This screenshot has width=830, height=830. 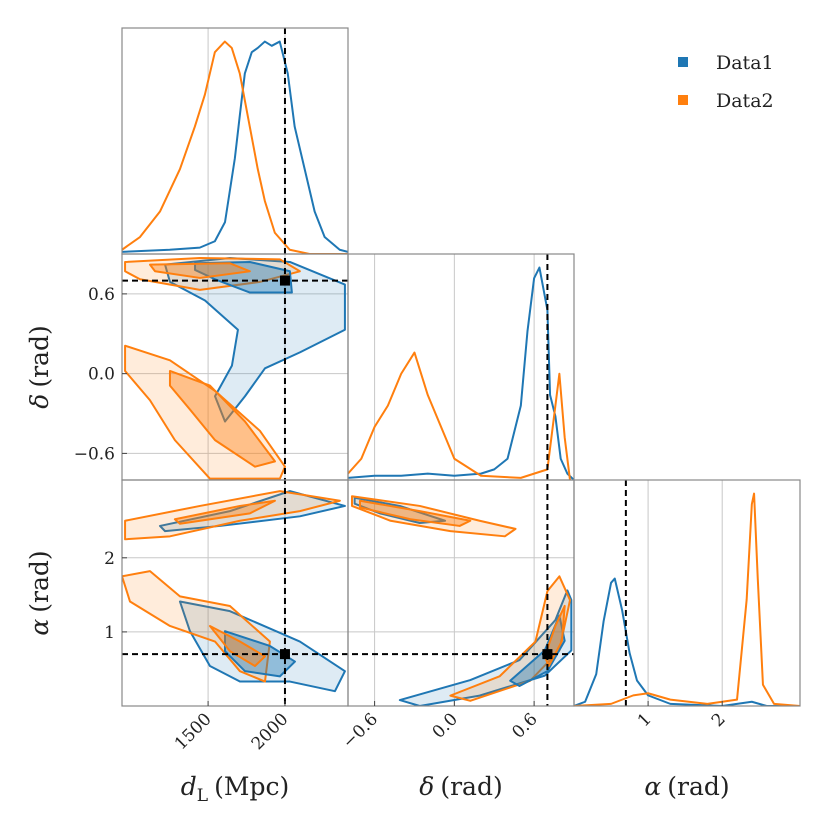 I want to click on x-tick-label: 2000, so click(x=270, y=731).